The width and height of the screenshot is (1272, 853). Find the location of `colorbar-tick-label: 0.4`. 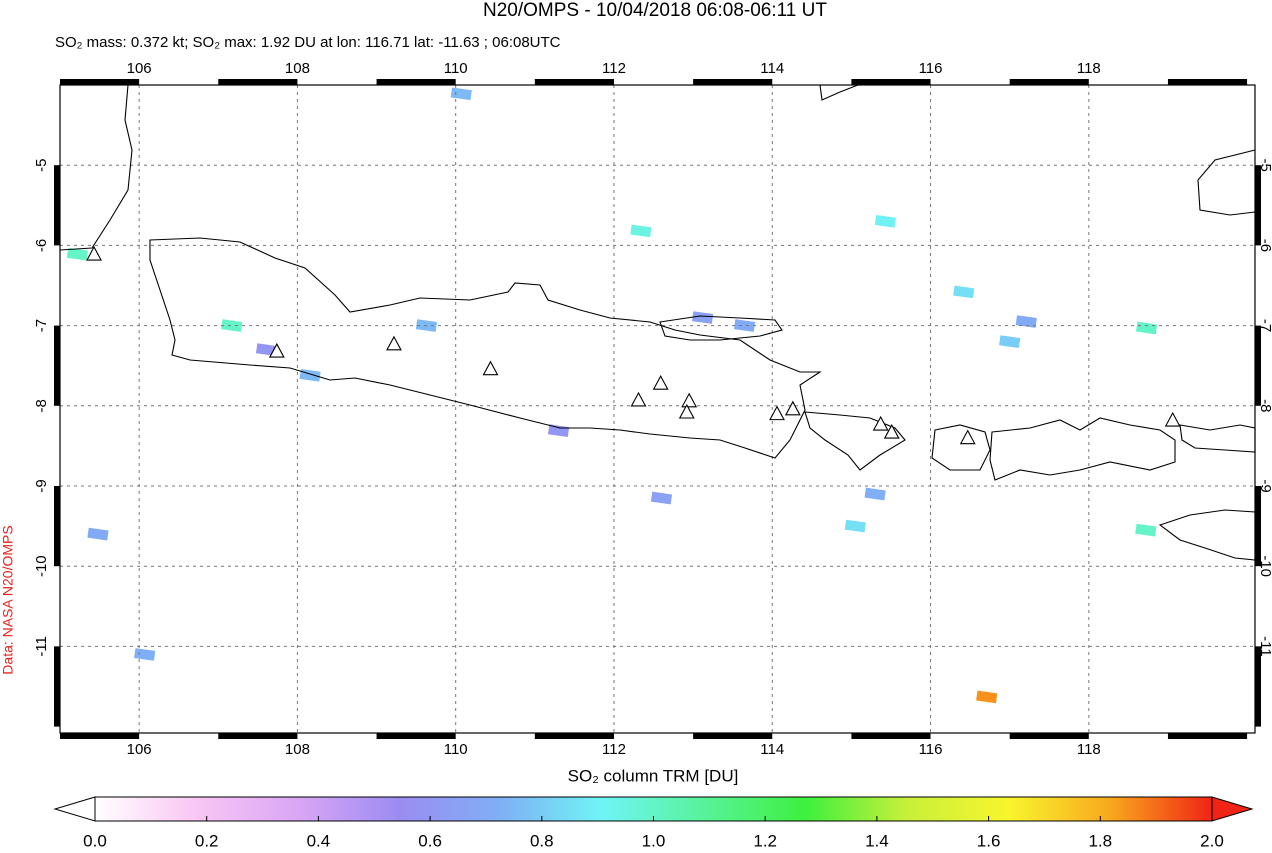

colorbar-tick-label: 0.4 is located at coordinates (319, 840).